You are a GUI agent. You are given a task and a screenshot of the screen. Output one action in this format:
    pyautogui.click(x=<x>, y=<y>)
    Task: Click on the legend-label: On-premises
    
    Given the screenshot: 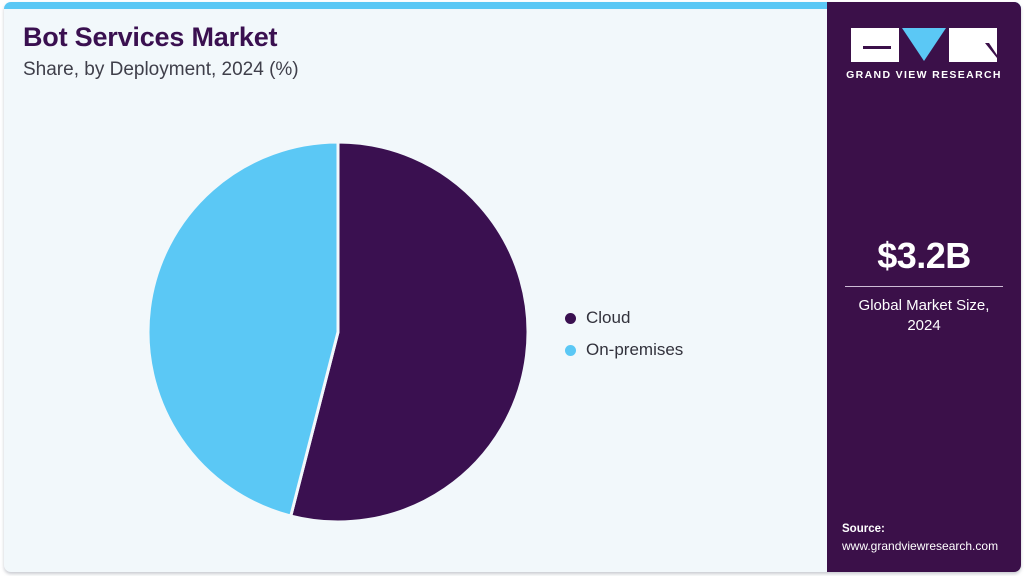 What is the action you would take?
    pyautogui.click(x=635, y=349)
    